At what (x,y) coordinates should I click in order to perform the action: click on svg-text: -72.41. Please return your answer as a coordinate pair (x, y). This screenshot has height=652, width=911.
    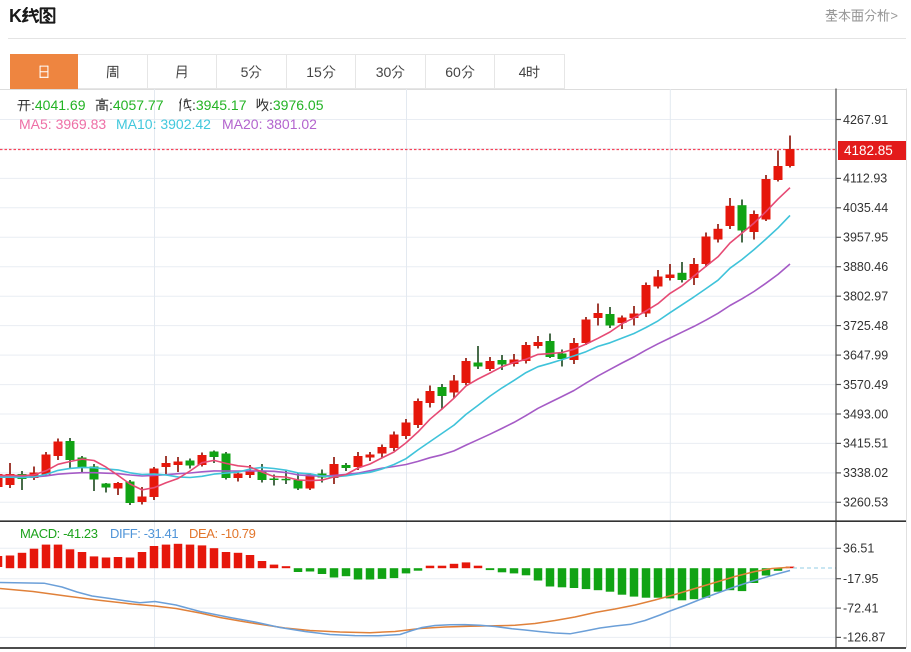
    Looking at the image, I should click on (860, 608).